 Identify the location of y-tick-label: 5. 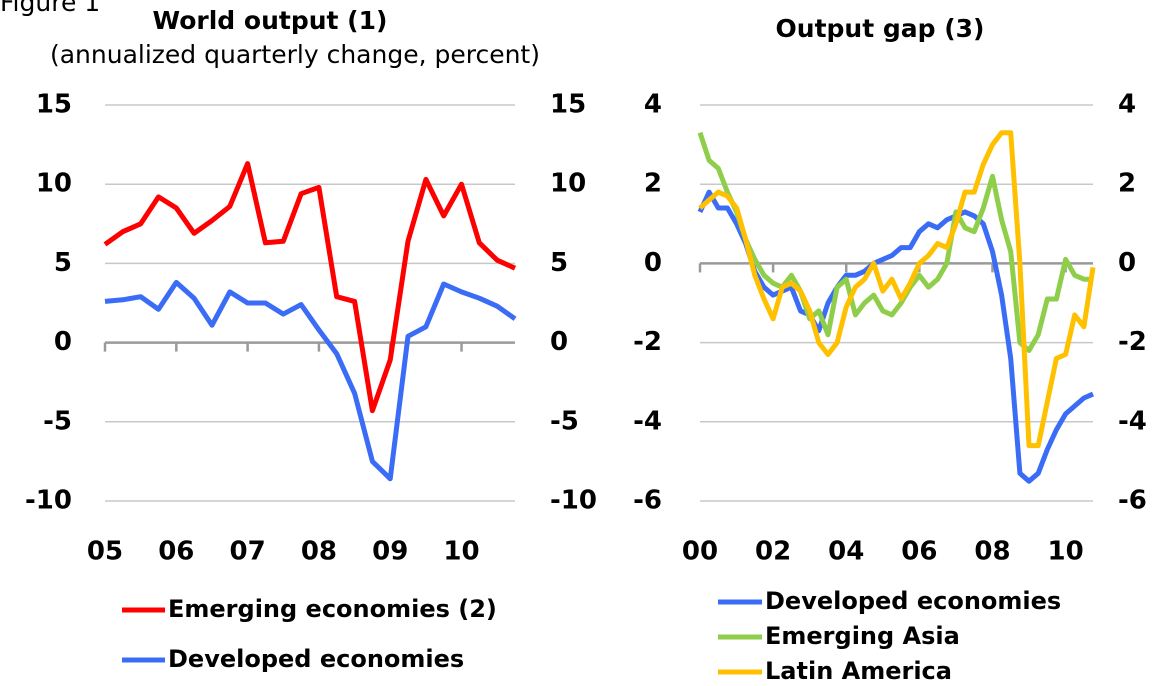
(63, 263).